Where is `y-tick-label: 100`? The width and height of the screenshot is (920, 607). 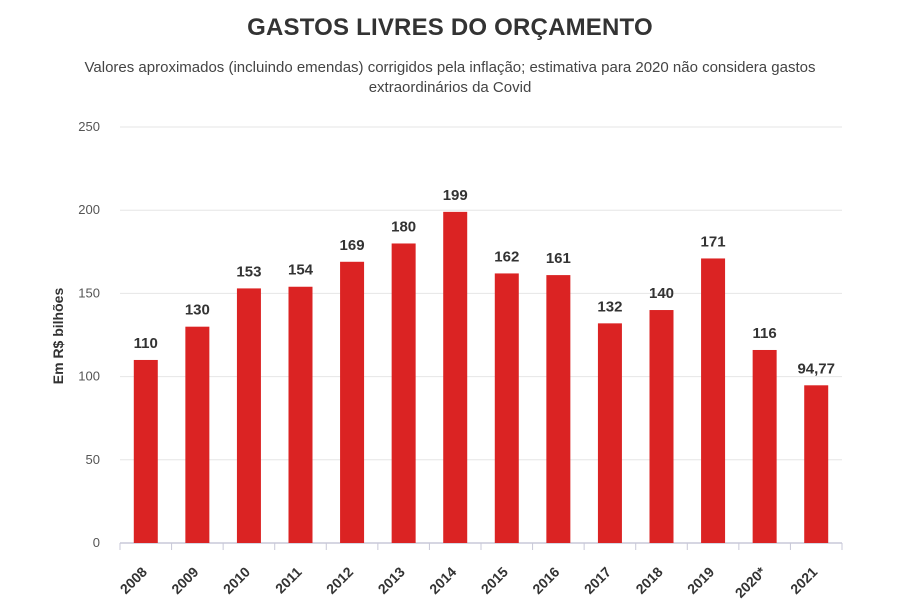
y-tick-label: 100 is located at coordinates (89, 376).